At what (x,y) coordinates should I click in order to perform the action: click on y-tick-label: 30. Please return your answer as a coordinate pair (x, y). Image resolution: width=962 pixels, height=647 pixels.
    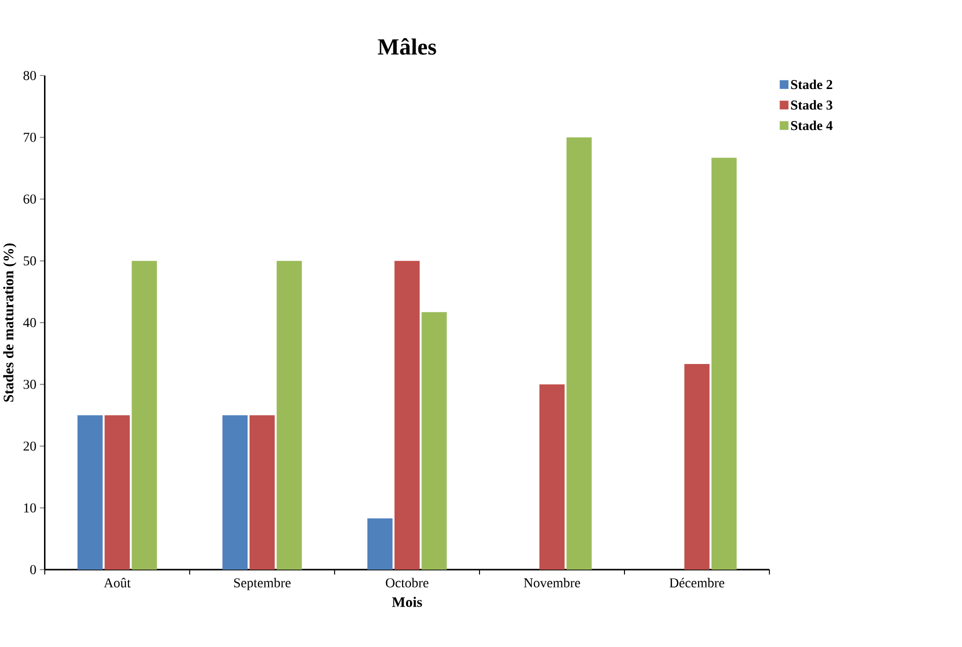
    Looking at the image, I should click on (30, 384).